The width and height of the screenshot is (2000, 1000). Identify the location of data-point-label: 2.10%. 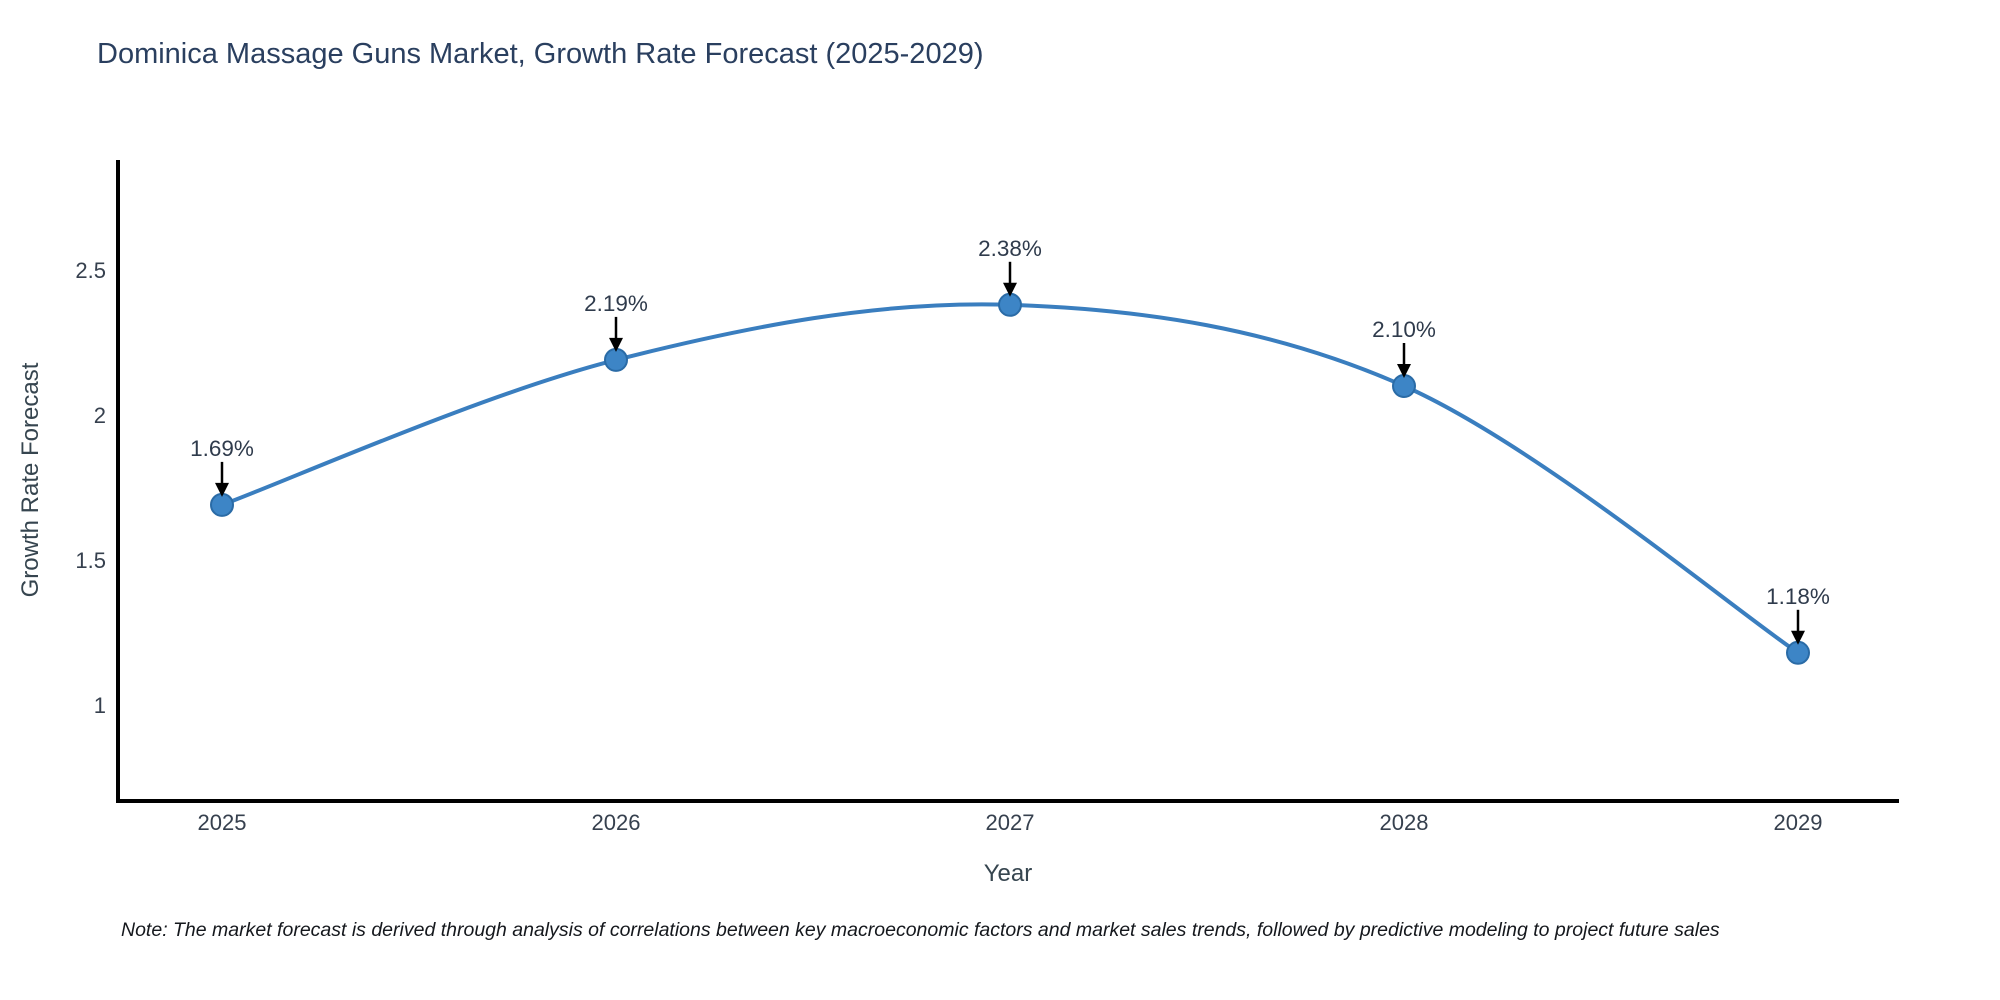
(1404, 329).